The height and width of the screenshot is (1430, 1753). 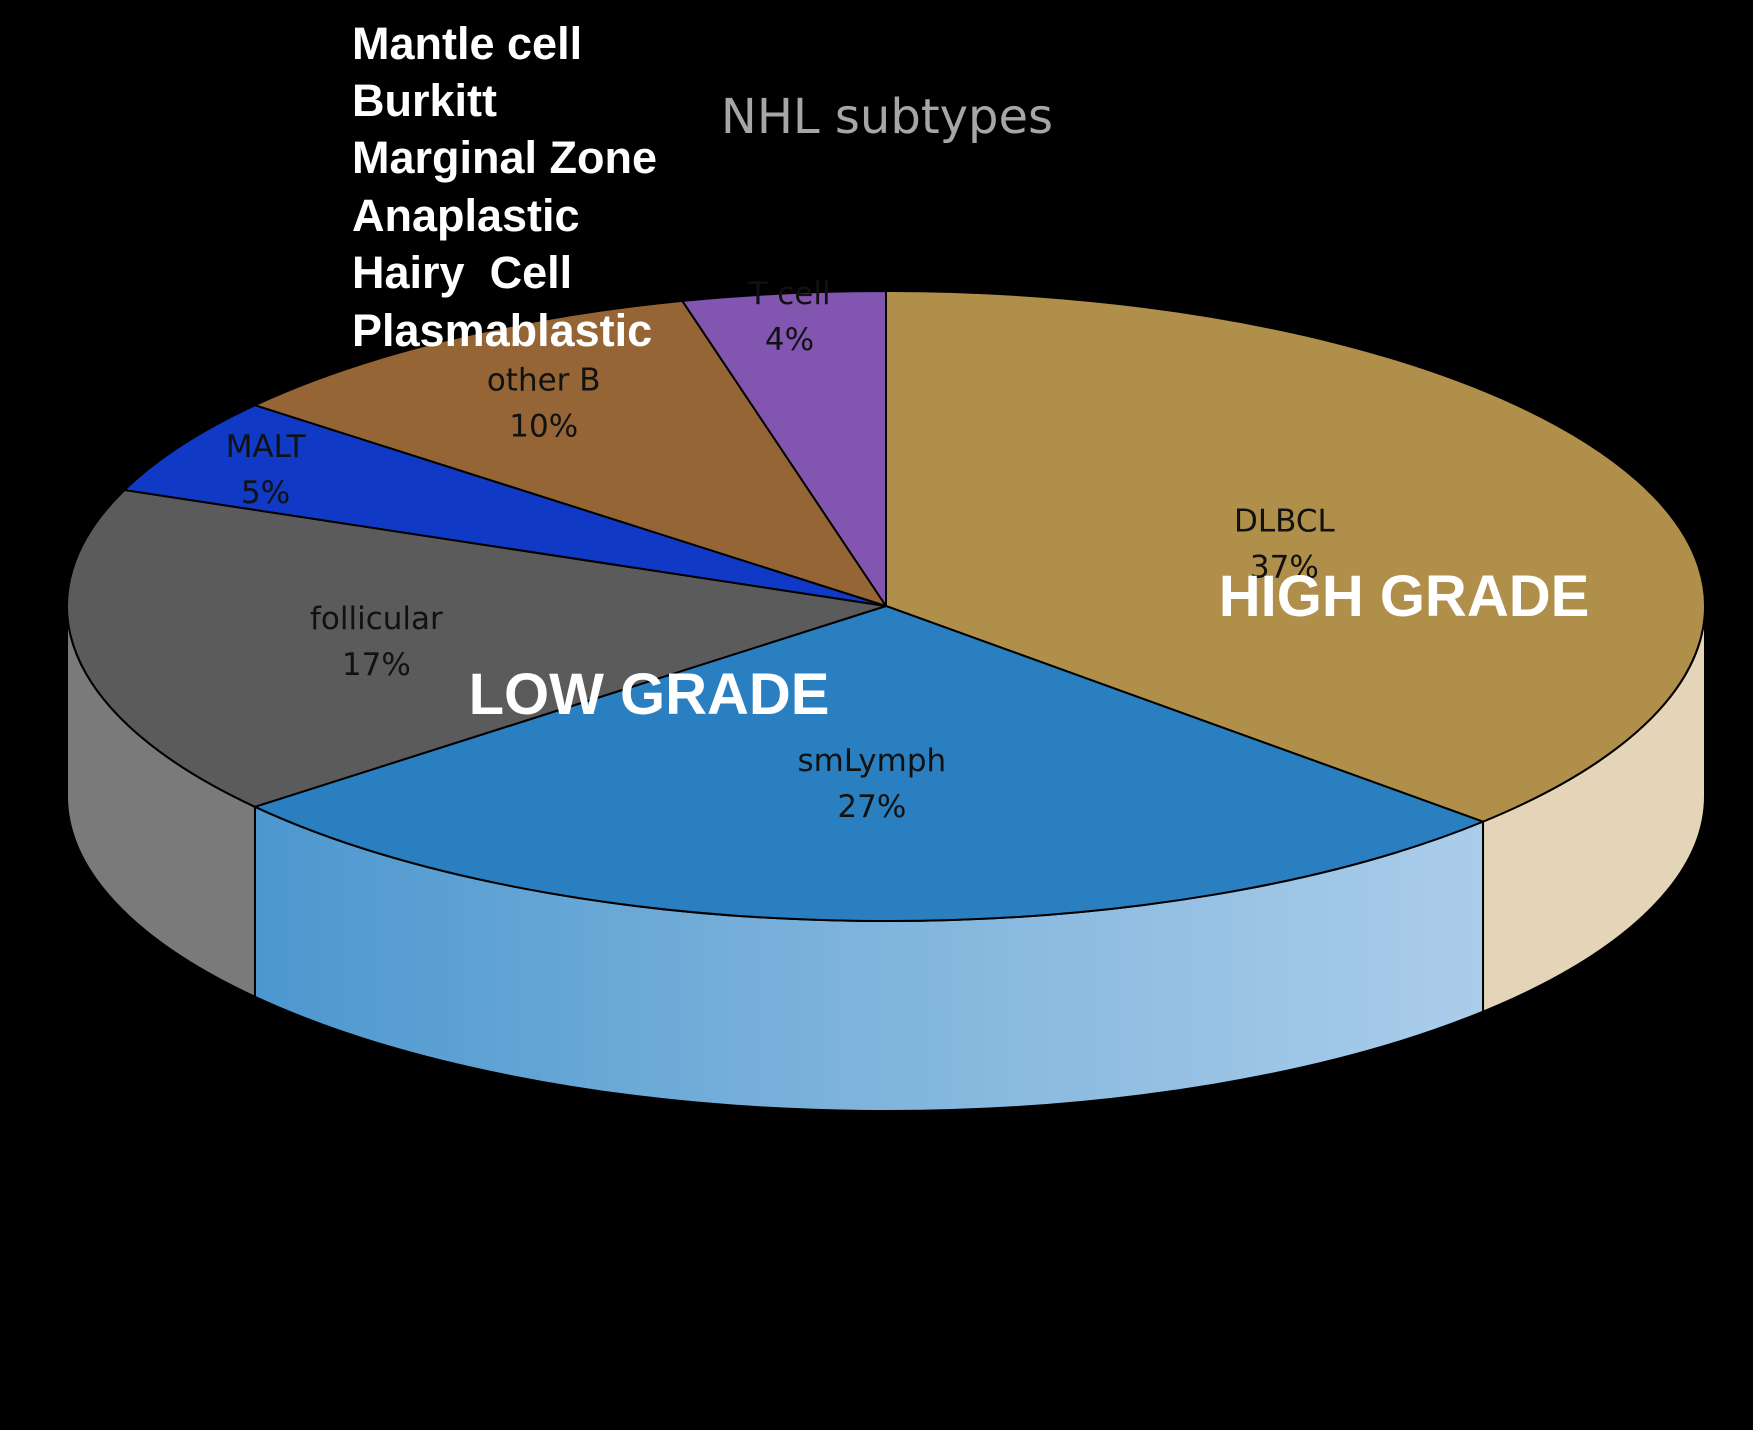 I want to click on value-follicular: 17%, so click(x=376, y=665).